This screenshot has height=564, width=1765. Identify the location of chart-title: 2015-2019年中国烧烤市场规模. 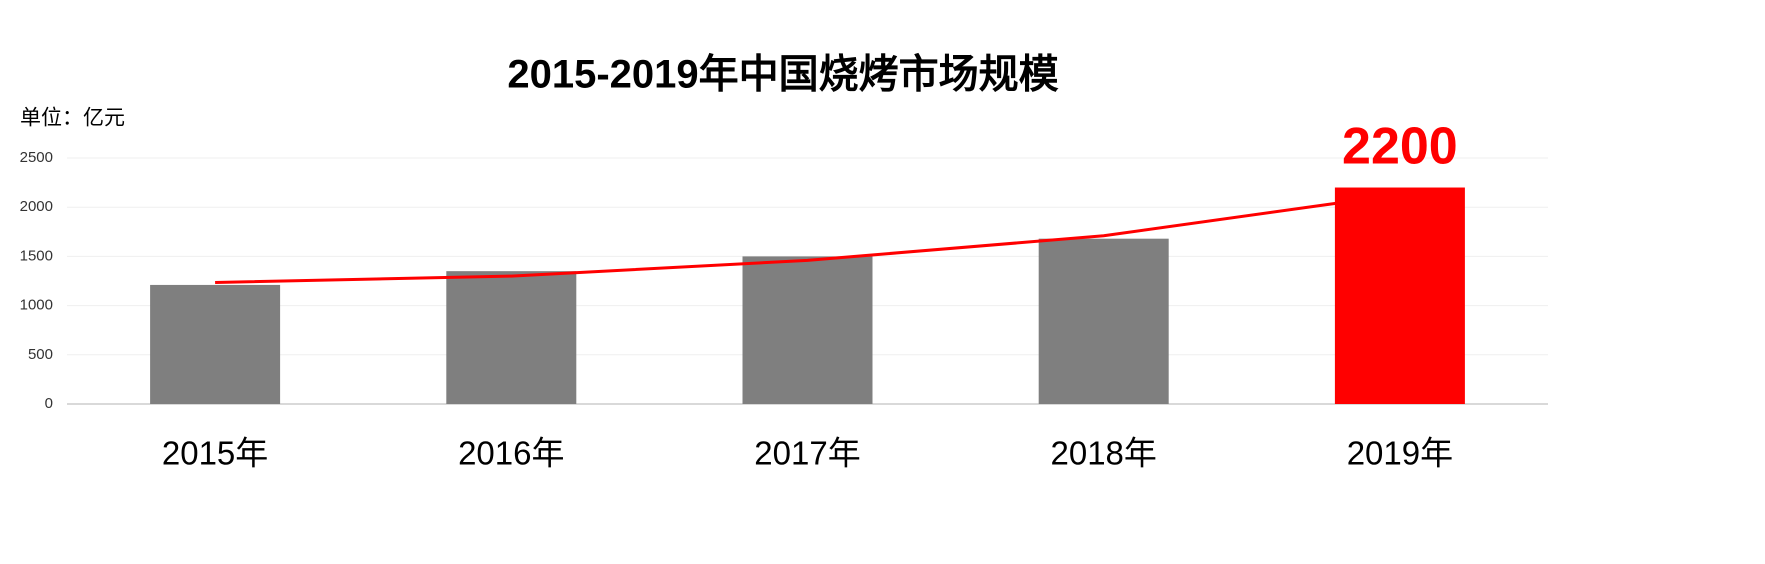
(782, 75).